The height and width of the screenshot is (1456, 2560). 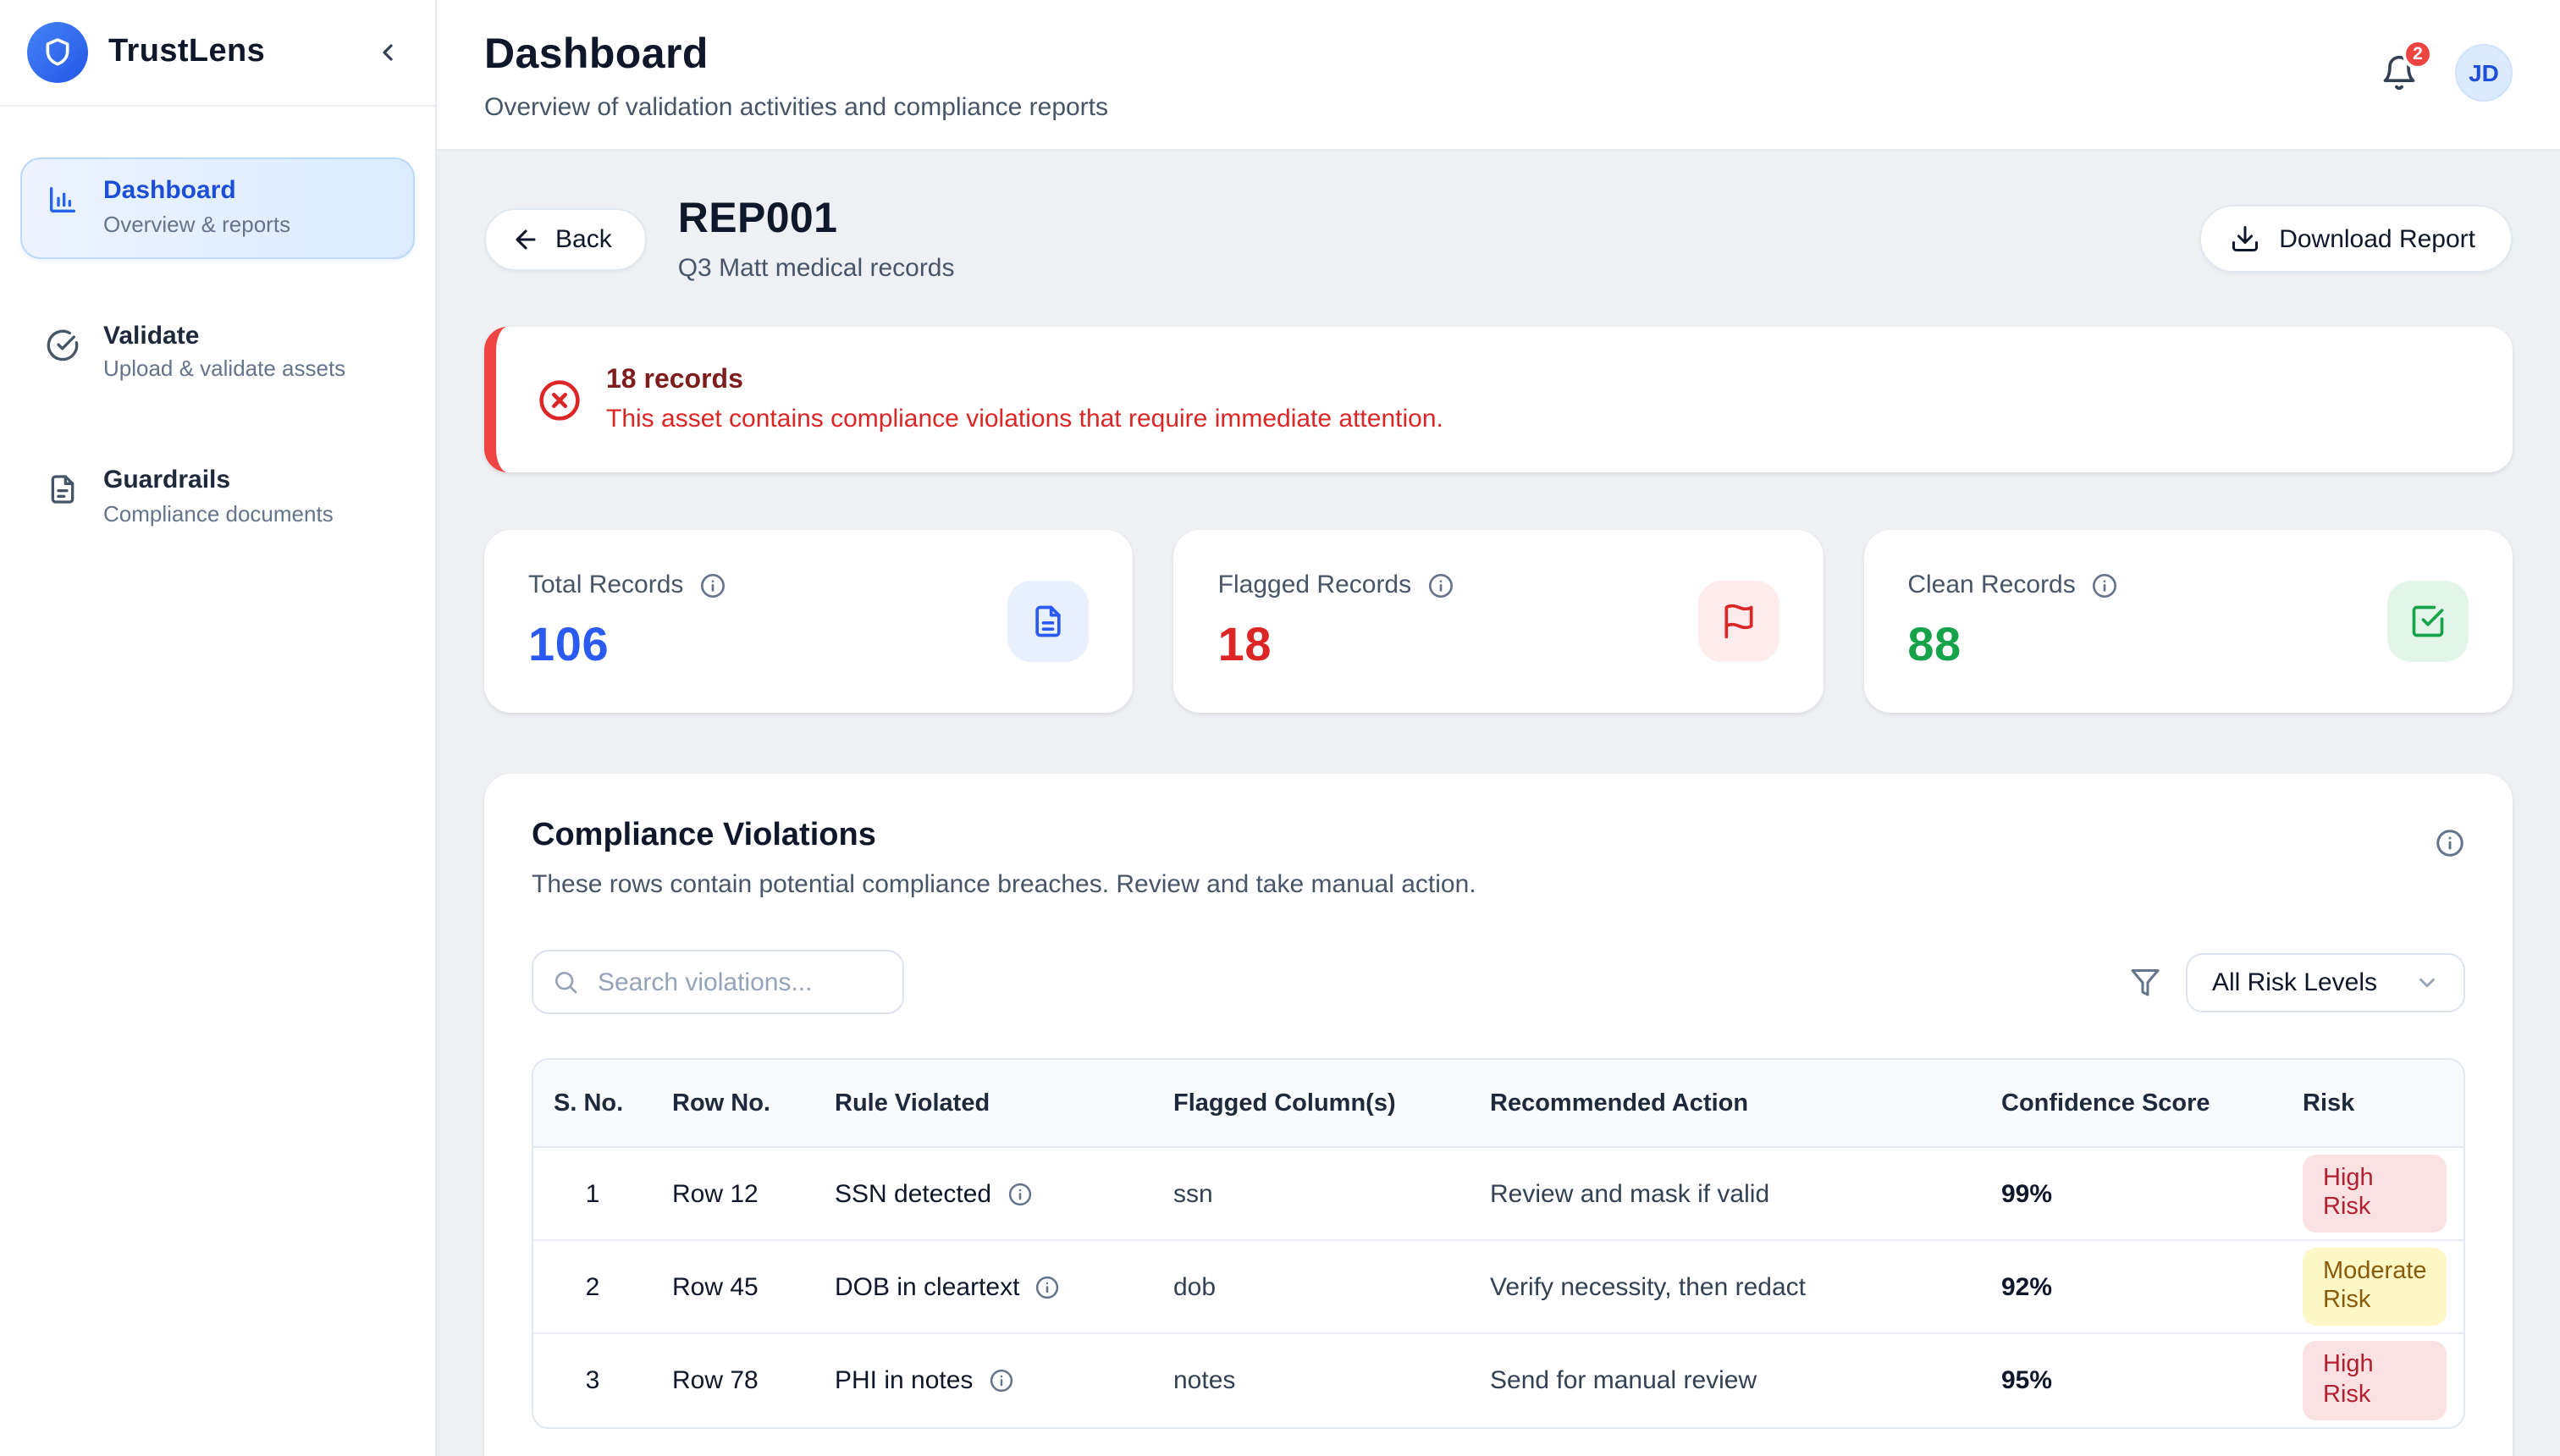 I want to click on avatar: JD, so click(x=2484, y=73).